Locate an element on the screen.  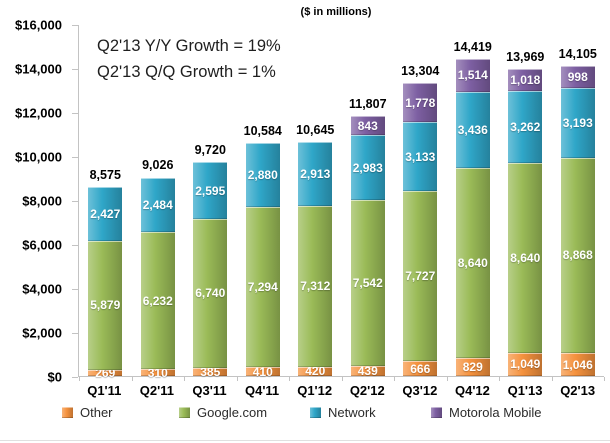
segment-value-label: 439 is located at coordinates (367, 371).